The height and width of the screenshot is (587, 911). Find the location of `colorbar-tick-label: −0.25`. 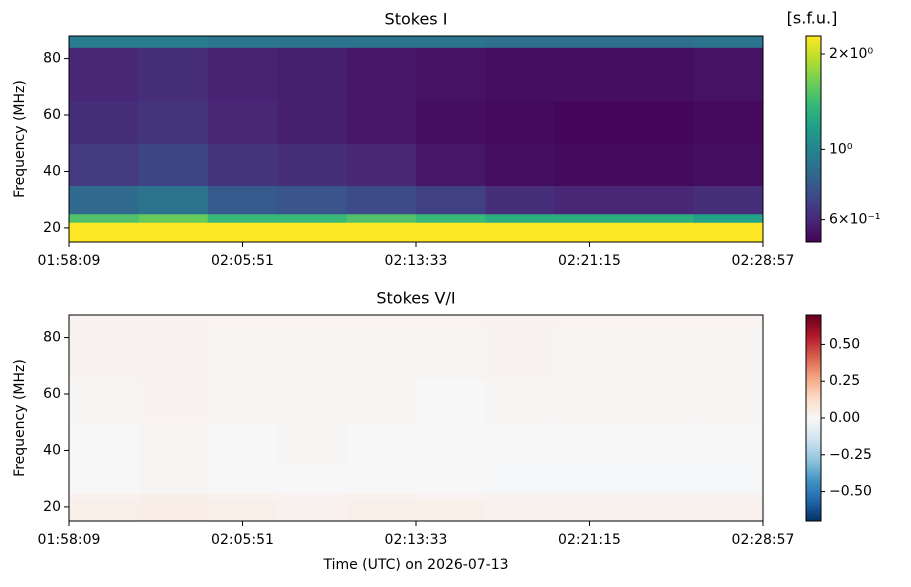

colorbar-tick-label: −0.25 is located at coordinates (850, 455).